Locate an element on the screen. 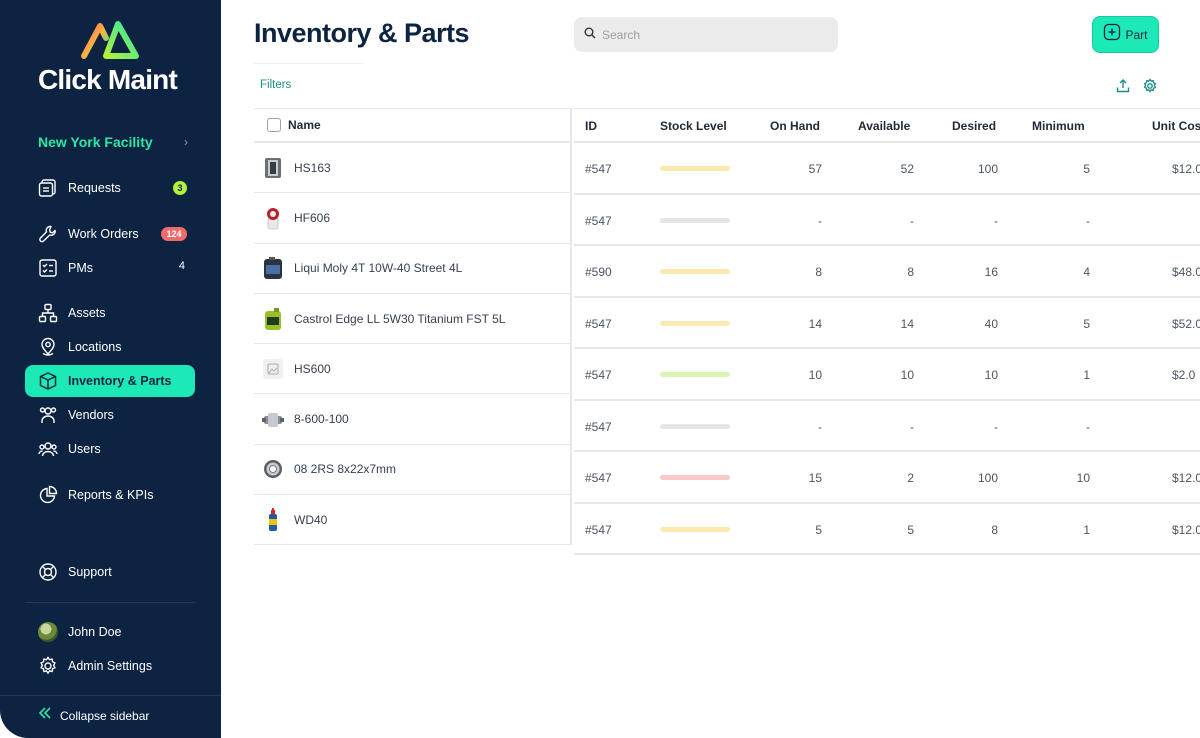 The image size is (1200, 738). sidebar-item-work-orders: Work Orders 124 is located at coordinates (110, 234).